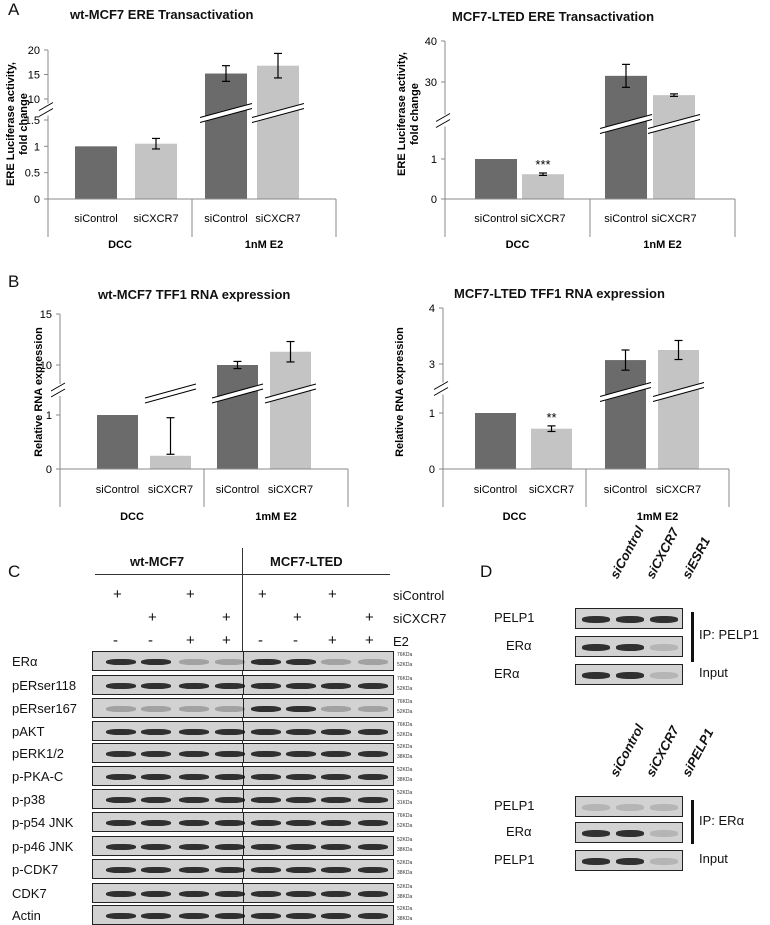 The image size is (770, 925). What do you see at coordinates (46, 366) in the screenshot?
I see `y-tick-label: 10` at bounding box center [46, 366].